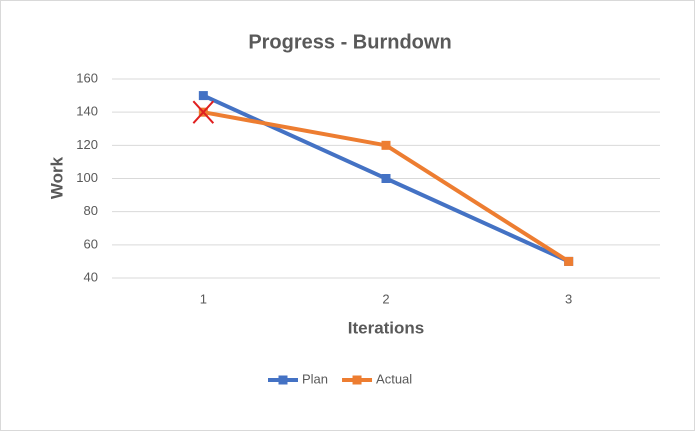 The width and height of the screenshot is (695, 431). What do you see at coordinates (91, 276) in the screenshot?
I see `y-tick-label: 40` at bounding box center [91, 276].